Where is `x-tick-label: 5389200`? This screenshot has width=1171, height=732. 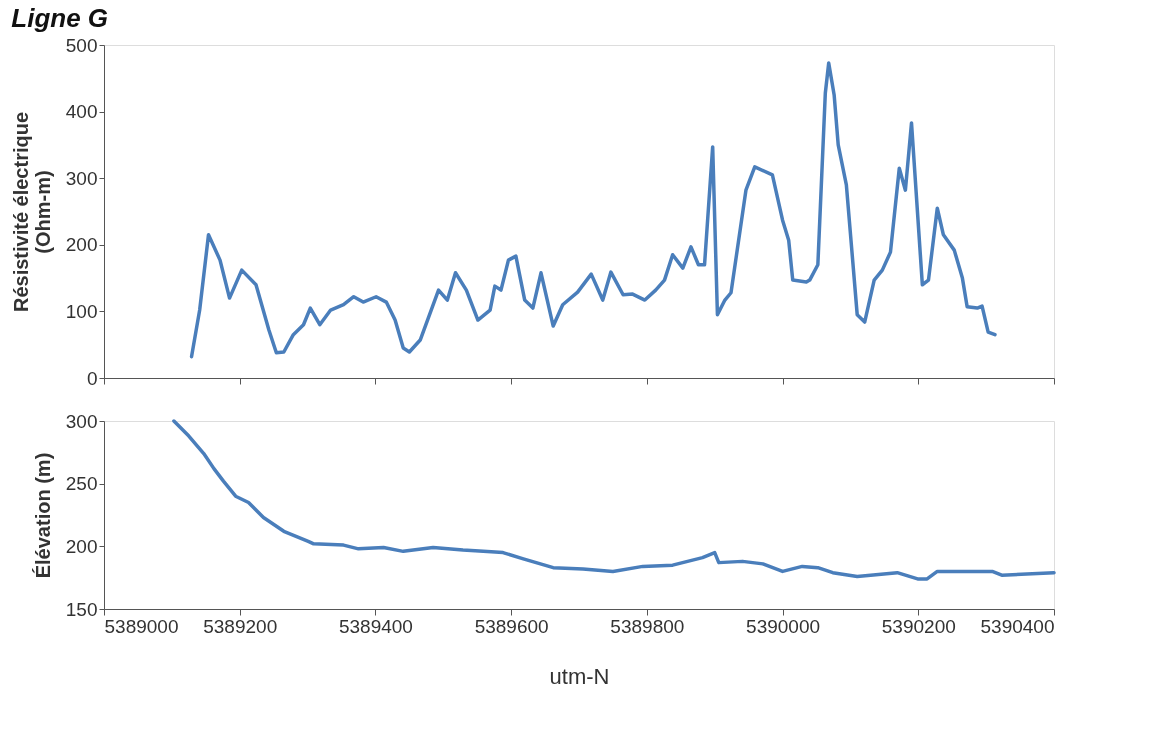 x-tick-label: 5389200 is located at coordinates (240, 626).